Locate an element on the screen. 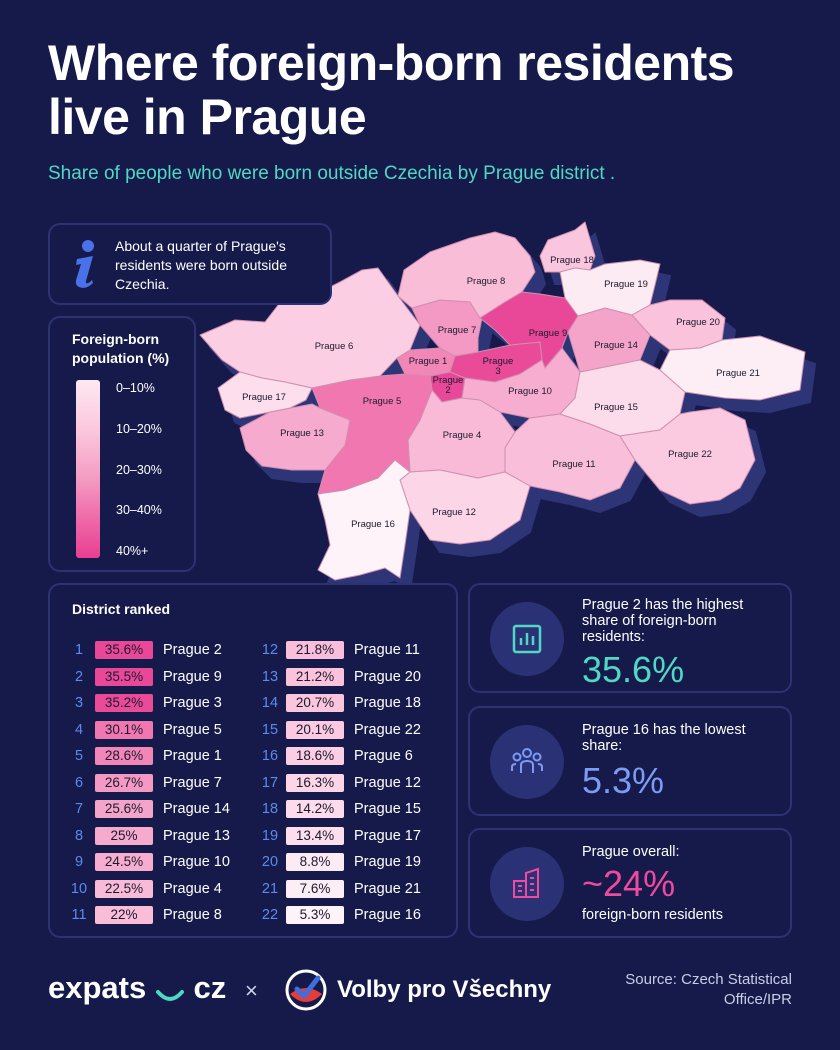 The width and height of the screenshot is (840, 1050). district-label: Prague 17 is located at coordinates (264, 397).